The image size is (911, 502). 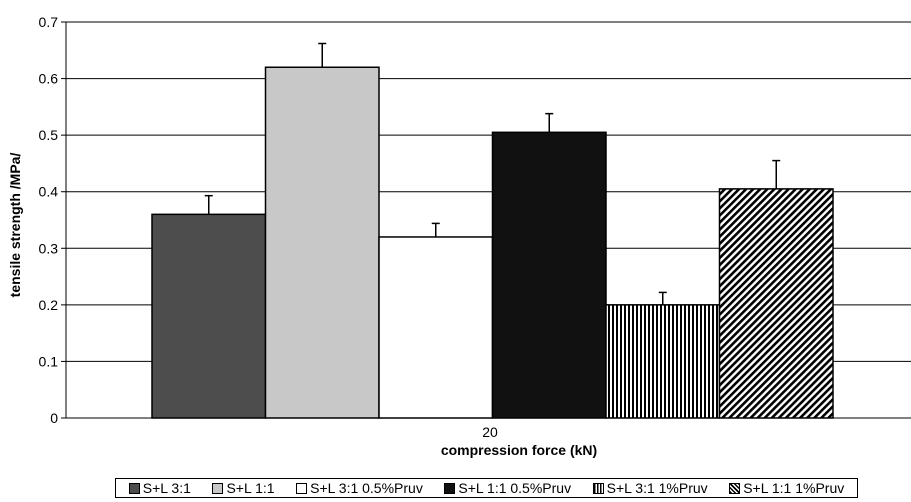 I want to click on legend-item: S+L 1:1 1%Pruv, so click(x=786, y=488).